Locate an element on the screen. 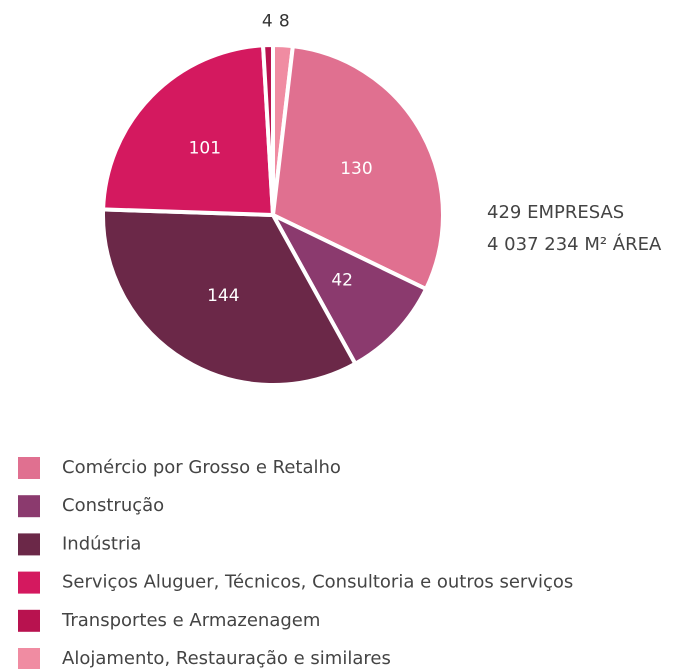  data-label: 130 is located at coordinates (356, 169).